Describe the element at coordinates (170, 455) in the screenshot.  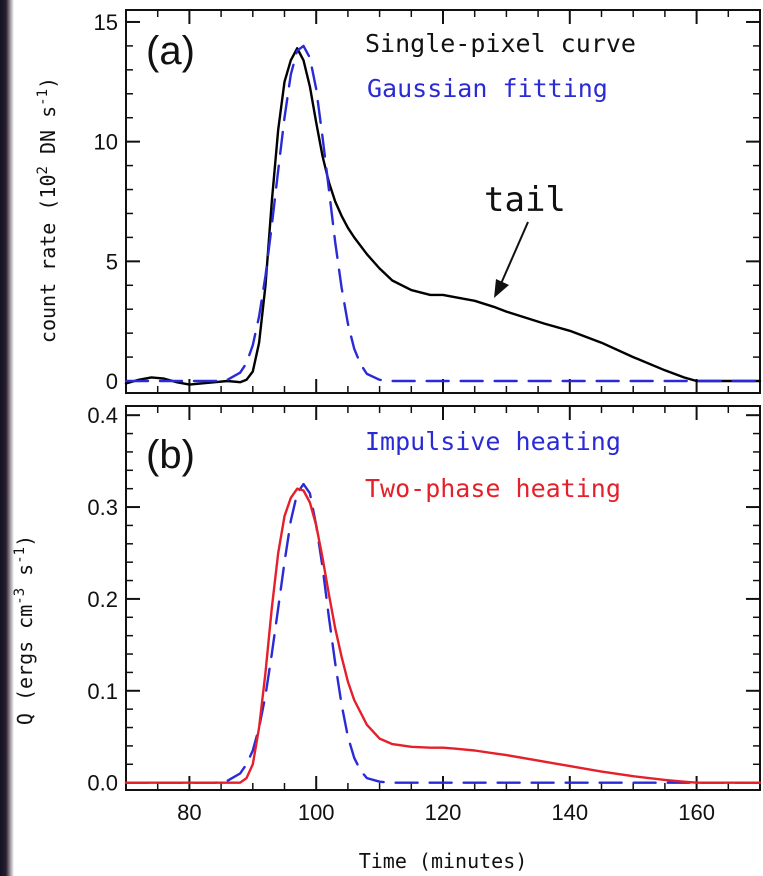
I see `panel-b-label: (b)` at that location.